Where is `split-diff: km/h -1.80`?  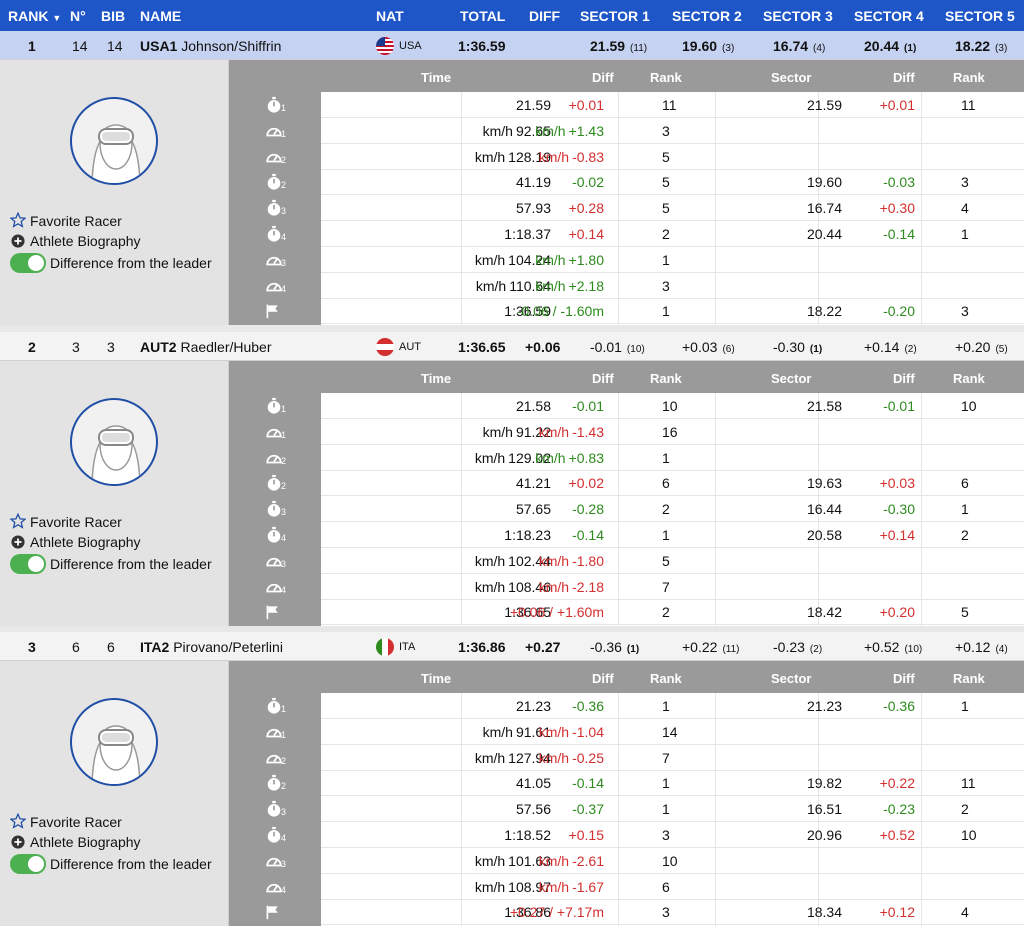 split-diff: km/h -1.80 is located at coordinates (571, 560).